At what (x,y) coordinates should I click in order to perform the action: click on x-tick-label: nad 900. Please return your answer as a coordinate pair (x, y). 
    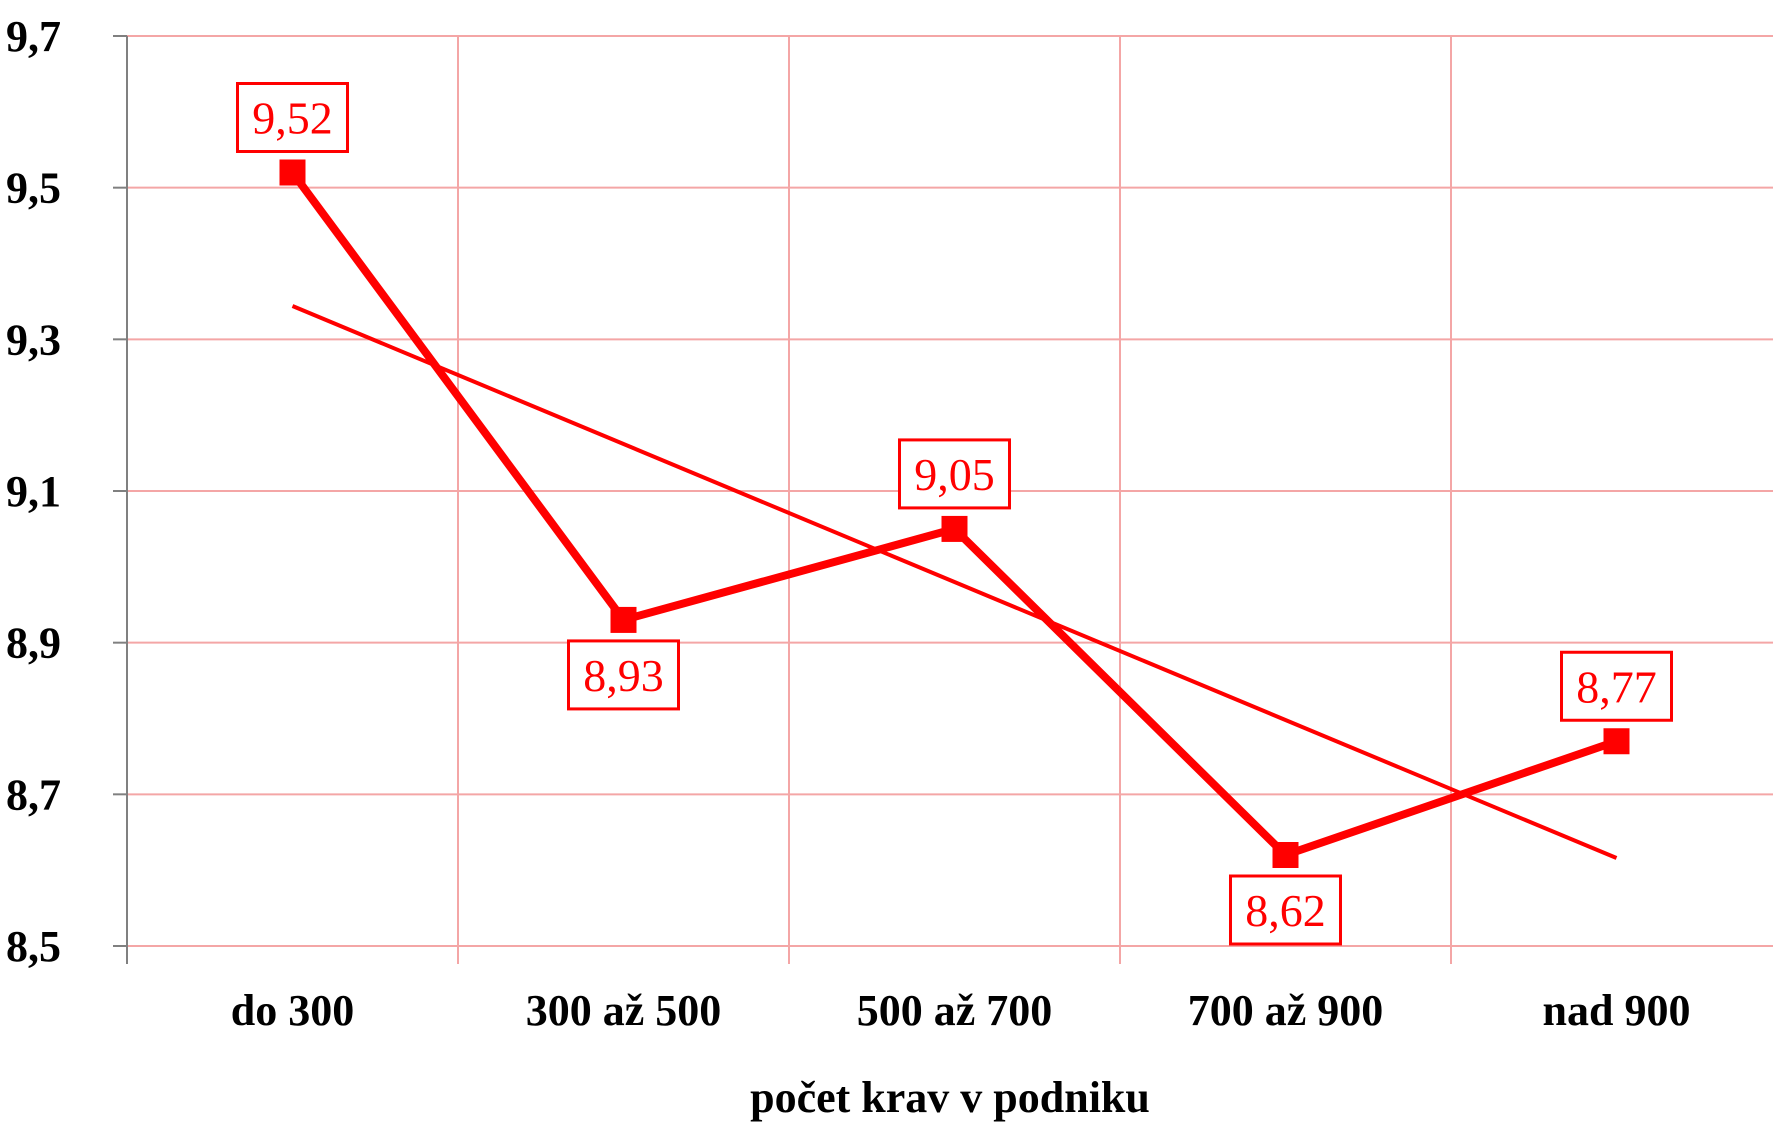
    Looking at the image, I should click on (1617, 1010).